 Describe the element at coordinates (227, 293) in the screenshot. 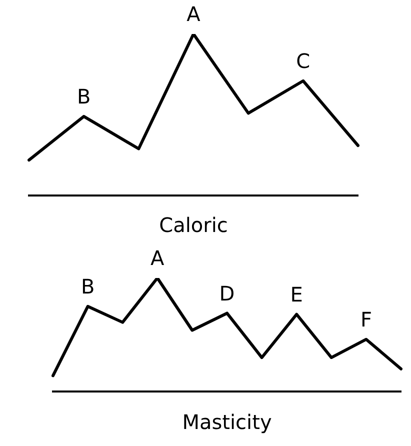

I see `annotation: D` at that location.